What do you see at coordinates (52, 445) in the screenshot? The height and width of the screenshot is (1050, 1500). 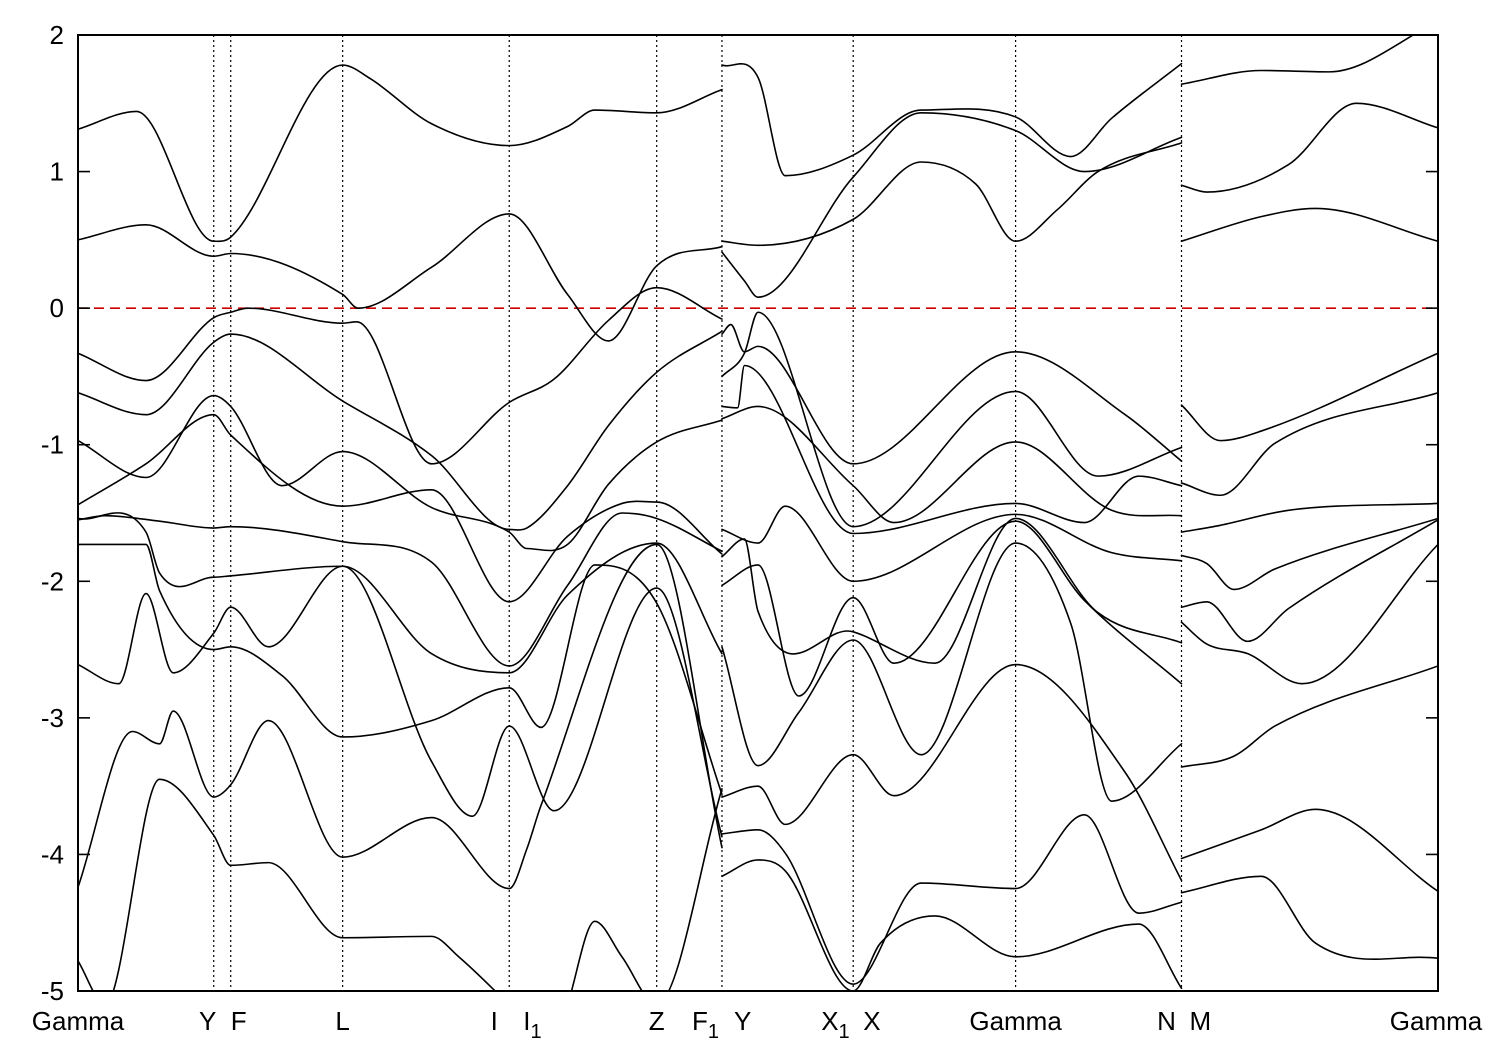 I see `y-tick-label: -1` at bounding box center [52, 445].